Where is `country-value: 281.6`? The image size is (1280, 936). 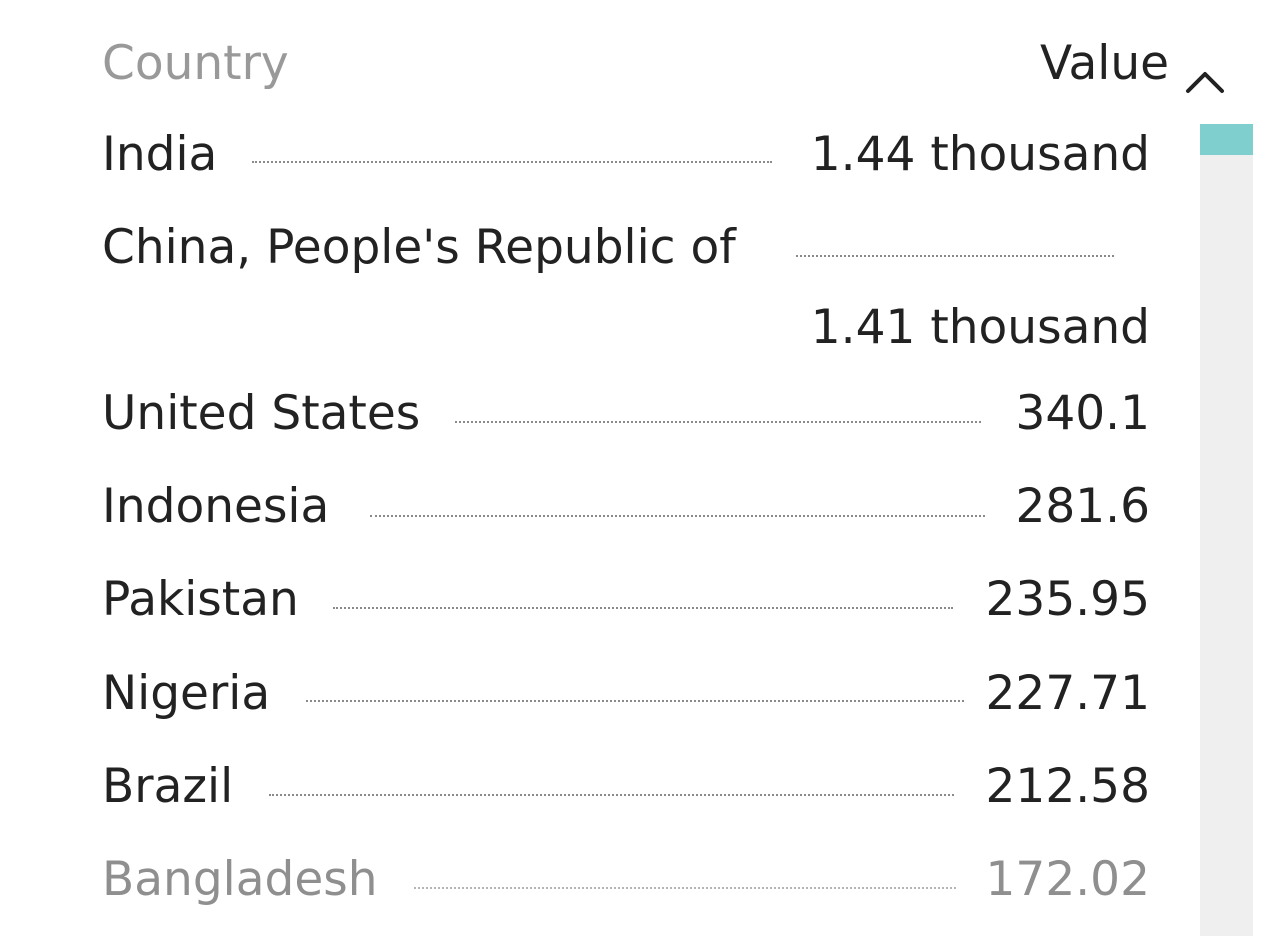 country-value: 281.6 is located at coordinates (1082, 506).